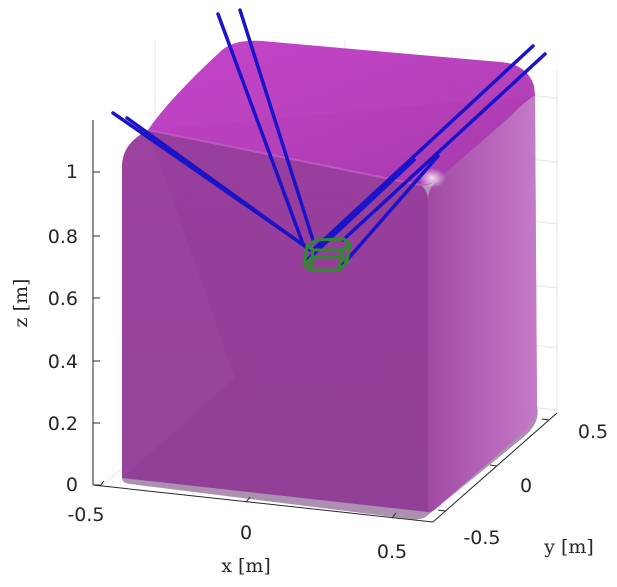  What do you see at coordinates (63, 299) in the screenshot?
I see `z-tick-label: 0.6` at bounding box center [63, 299].